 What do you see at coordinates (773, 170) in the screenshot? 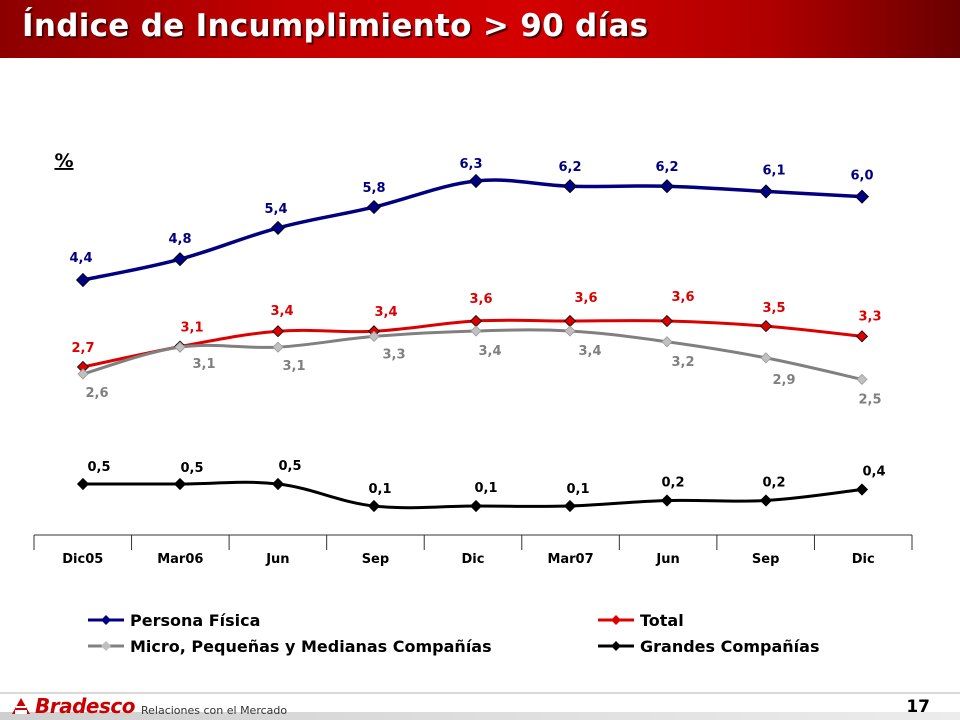
I see `data-label-persona-fisica: 6,1` at bounding box center [773, 170].